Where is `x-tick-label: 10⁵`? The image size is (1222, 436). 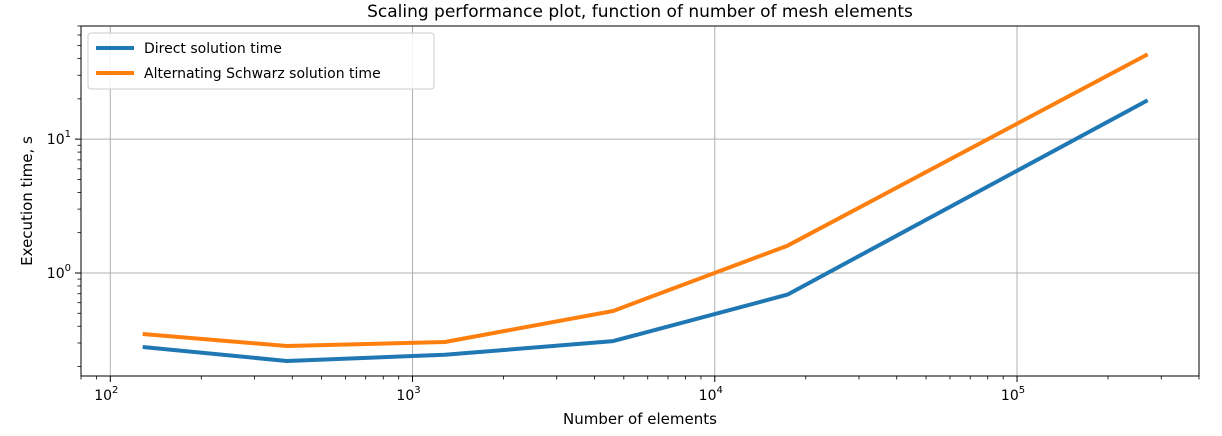
x-tick-label: 10⁵ is located at coordinates (1013, 394).